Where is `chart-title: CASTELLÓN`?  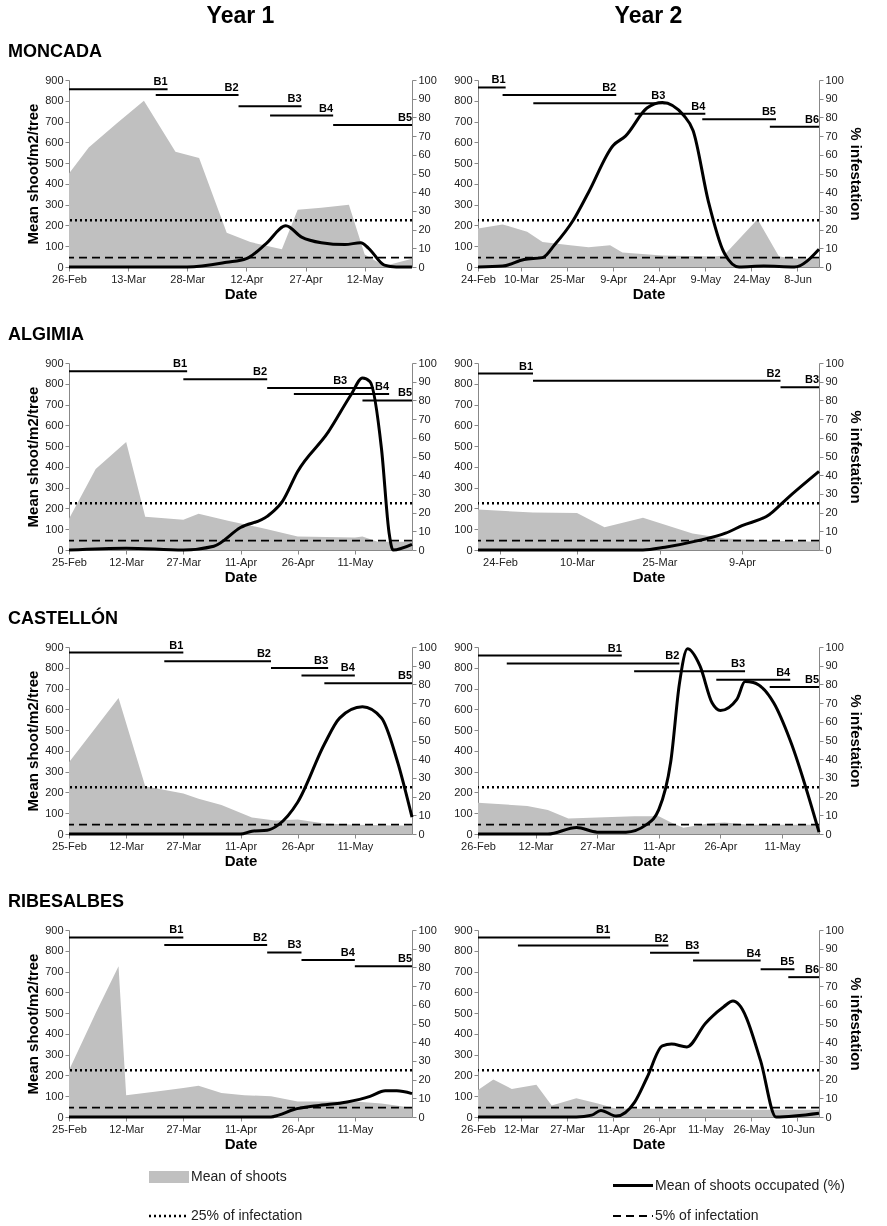
chart-title: CASTELLÓN is located at coordinates (63, 618).